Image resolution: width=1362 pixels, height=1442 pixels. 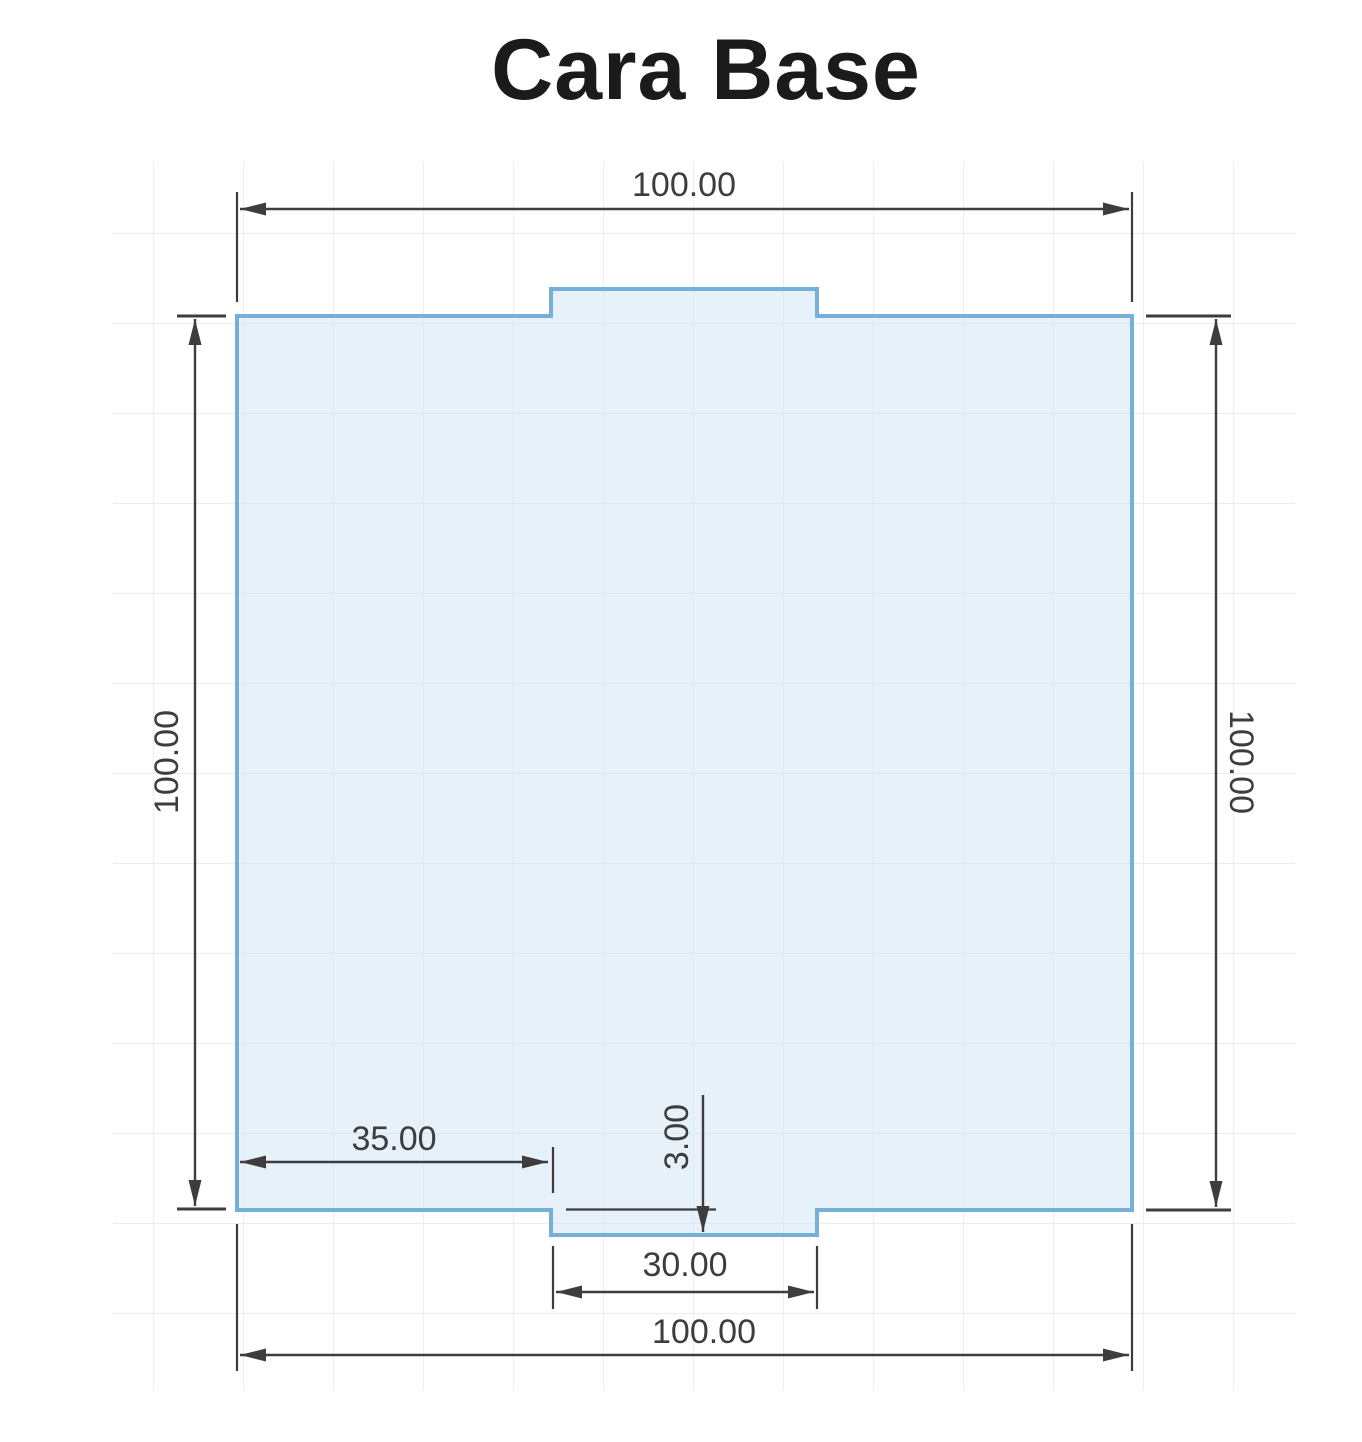 I want to click on dim-label-left-height: 100.00, so click(x=167, y=762).